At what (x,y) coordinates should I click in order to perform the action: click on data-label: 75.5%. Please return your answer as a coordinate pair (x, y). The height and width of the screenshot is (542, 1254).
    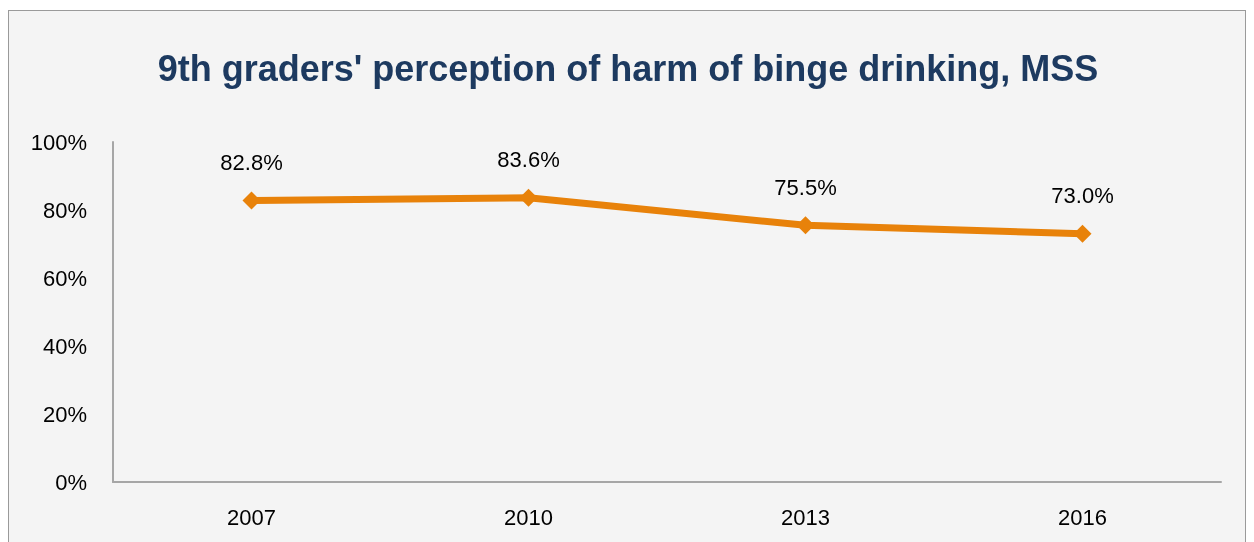
    Looking at the image, I should click on (805, 187).